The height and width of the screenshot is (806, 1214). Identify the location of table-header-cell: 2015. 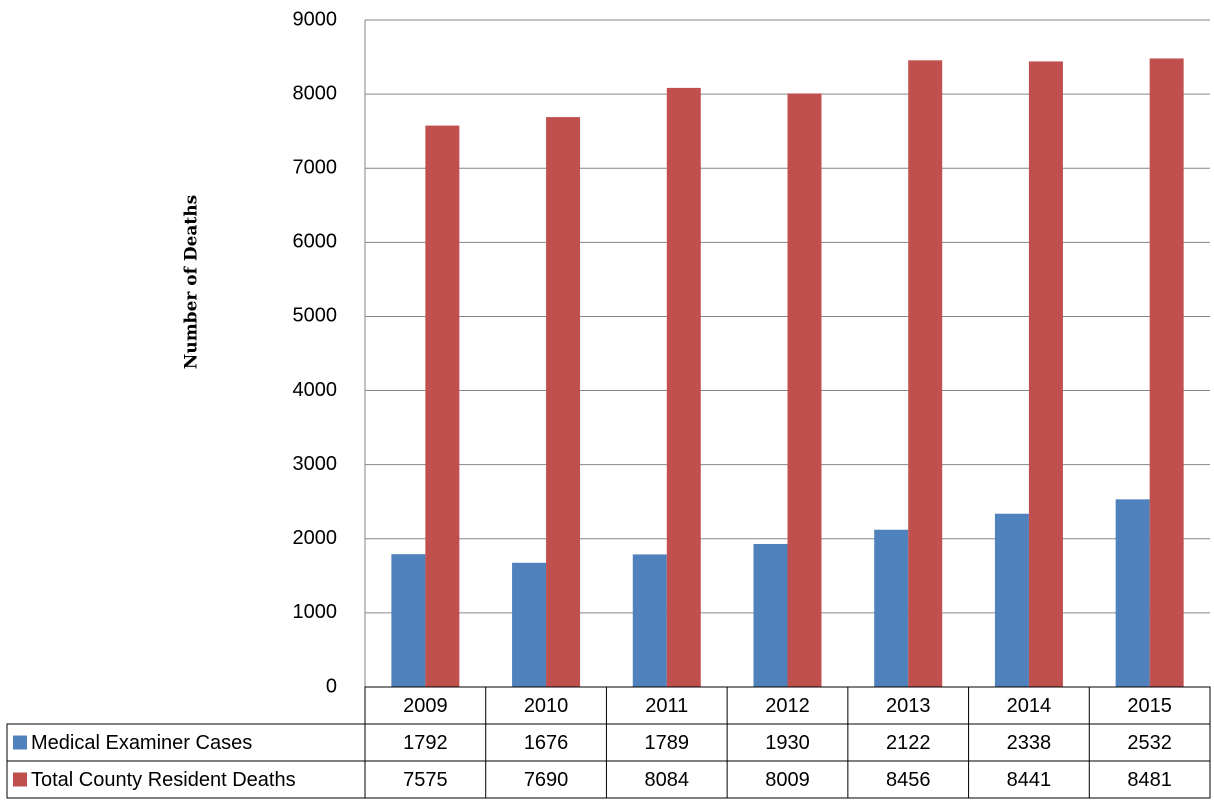
(1149, 706).